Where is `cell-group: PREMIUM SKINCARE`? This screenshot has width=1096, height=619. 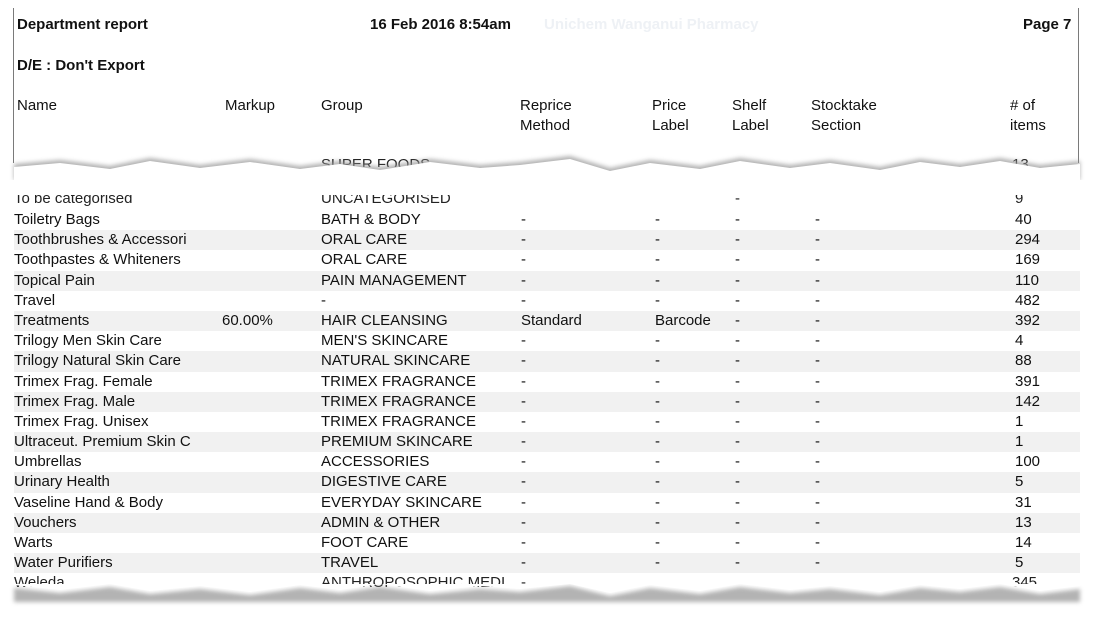 cell-group: PREMIUM SKINCARE is located at coordinates (397, 442).